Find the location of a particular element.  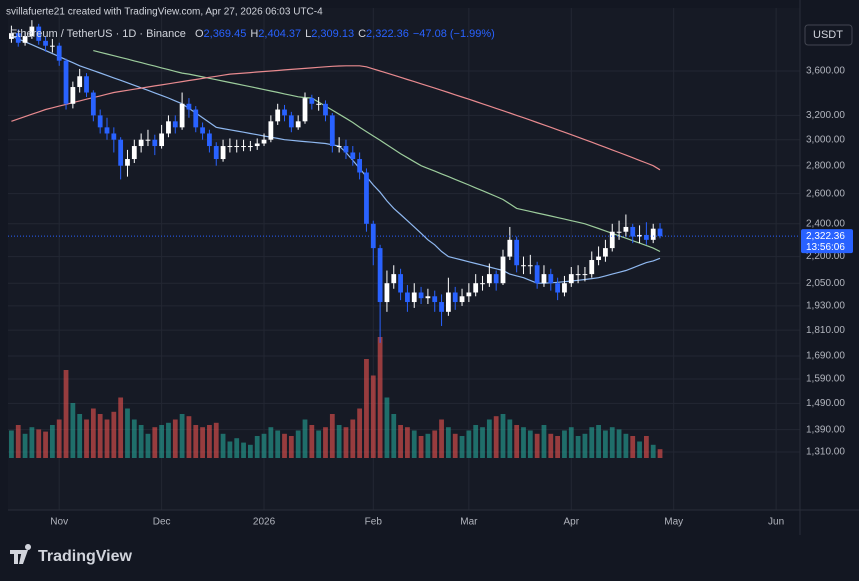

brand-logo is located at coordinates (21, 553).